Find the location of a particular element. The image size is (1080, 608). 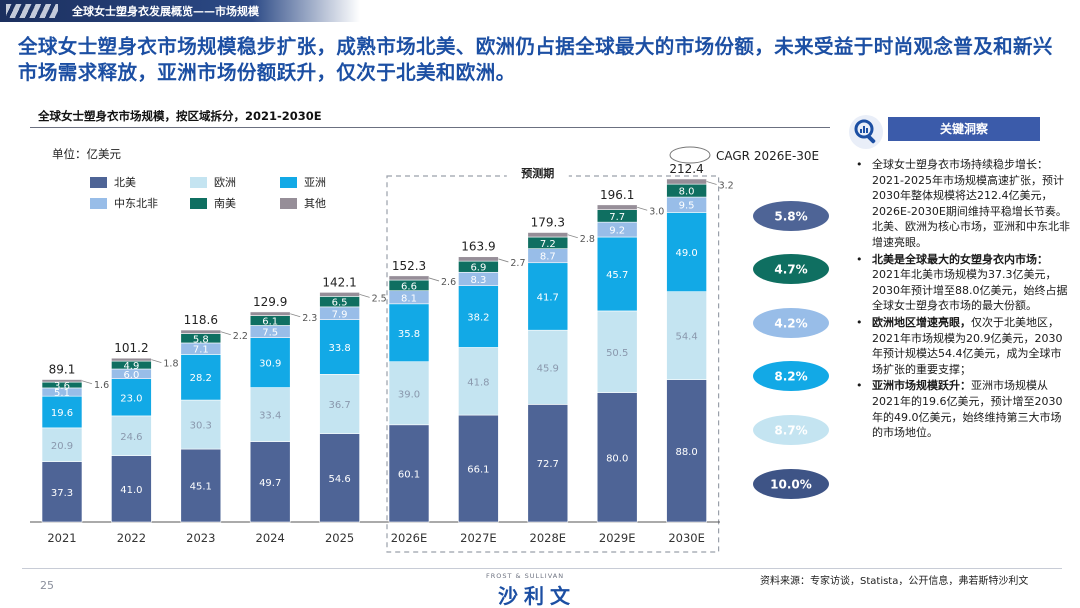

key-insights-title: 关键洞察 is located at coordinates (964, 129).